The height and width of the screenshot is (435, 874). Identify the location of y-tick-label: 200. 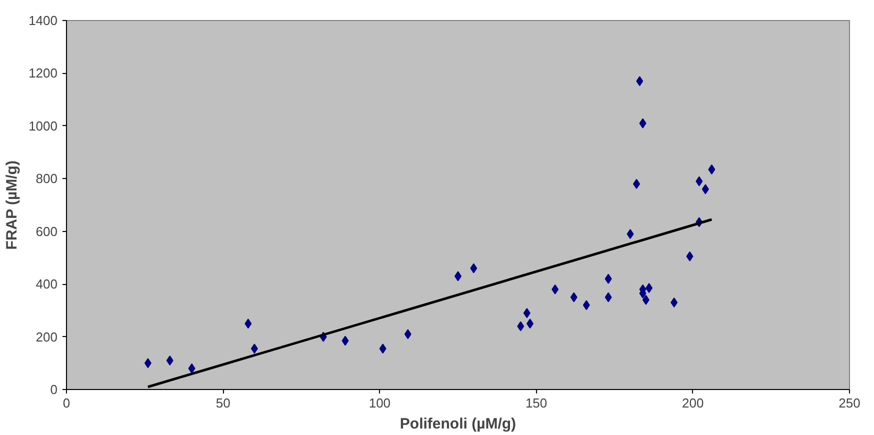
(47, 336).